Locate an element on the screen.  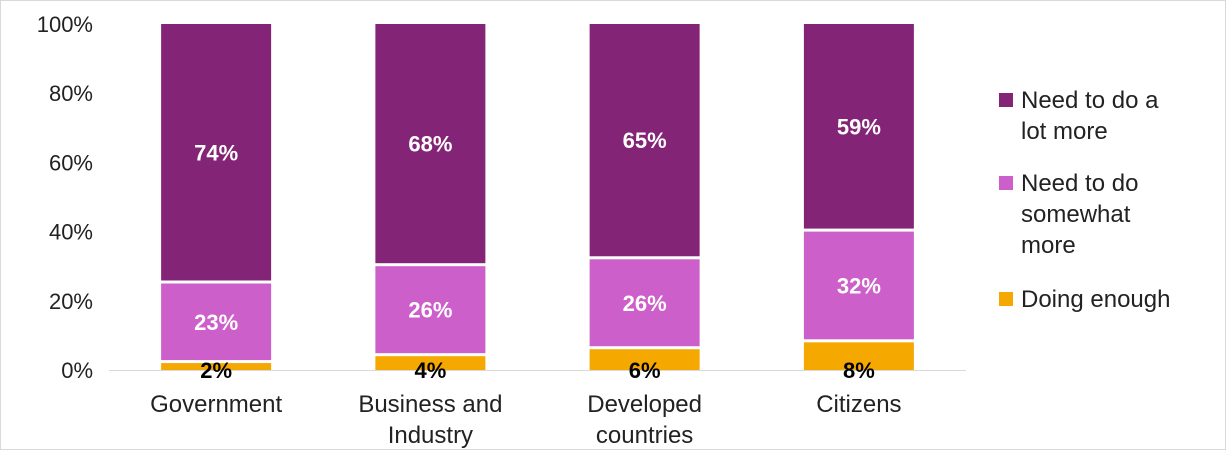
category-label-line: Business and is located at coordinates (430, 404).